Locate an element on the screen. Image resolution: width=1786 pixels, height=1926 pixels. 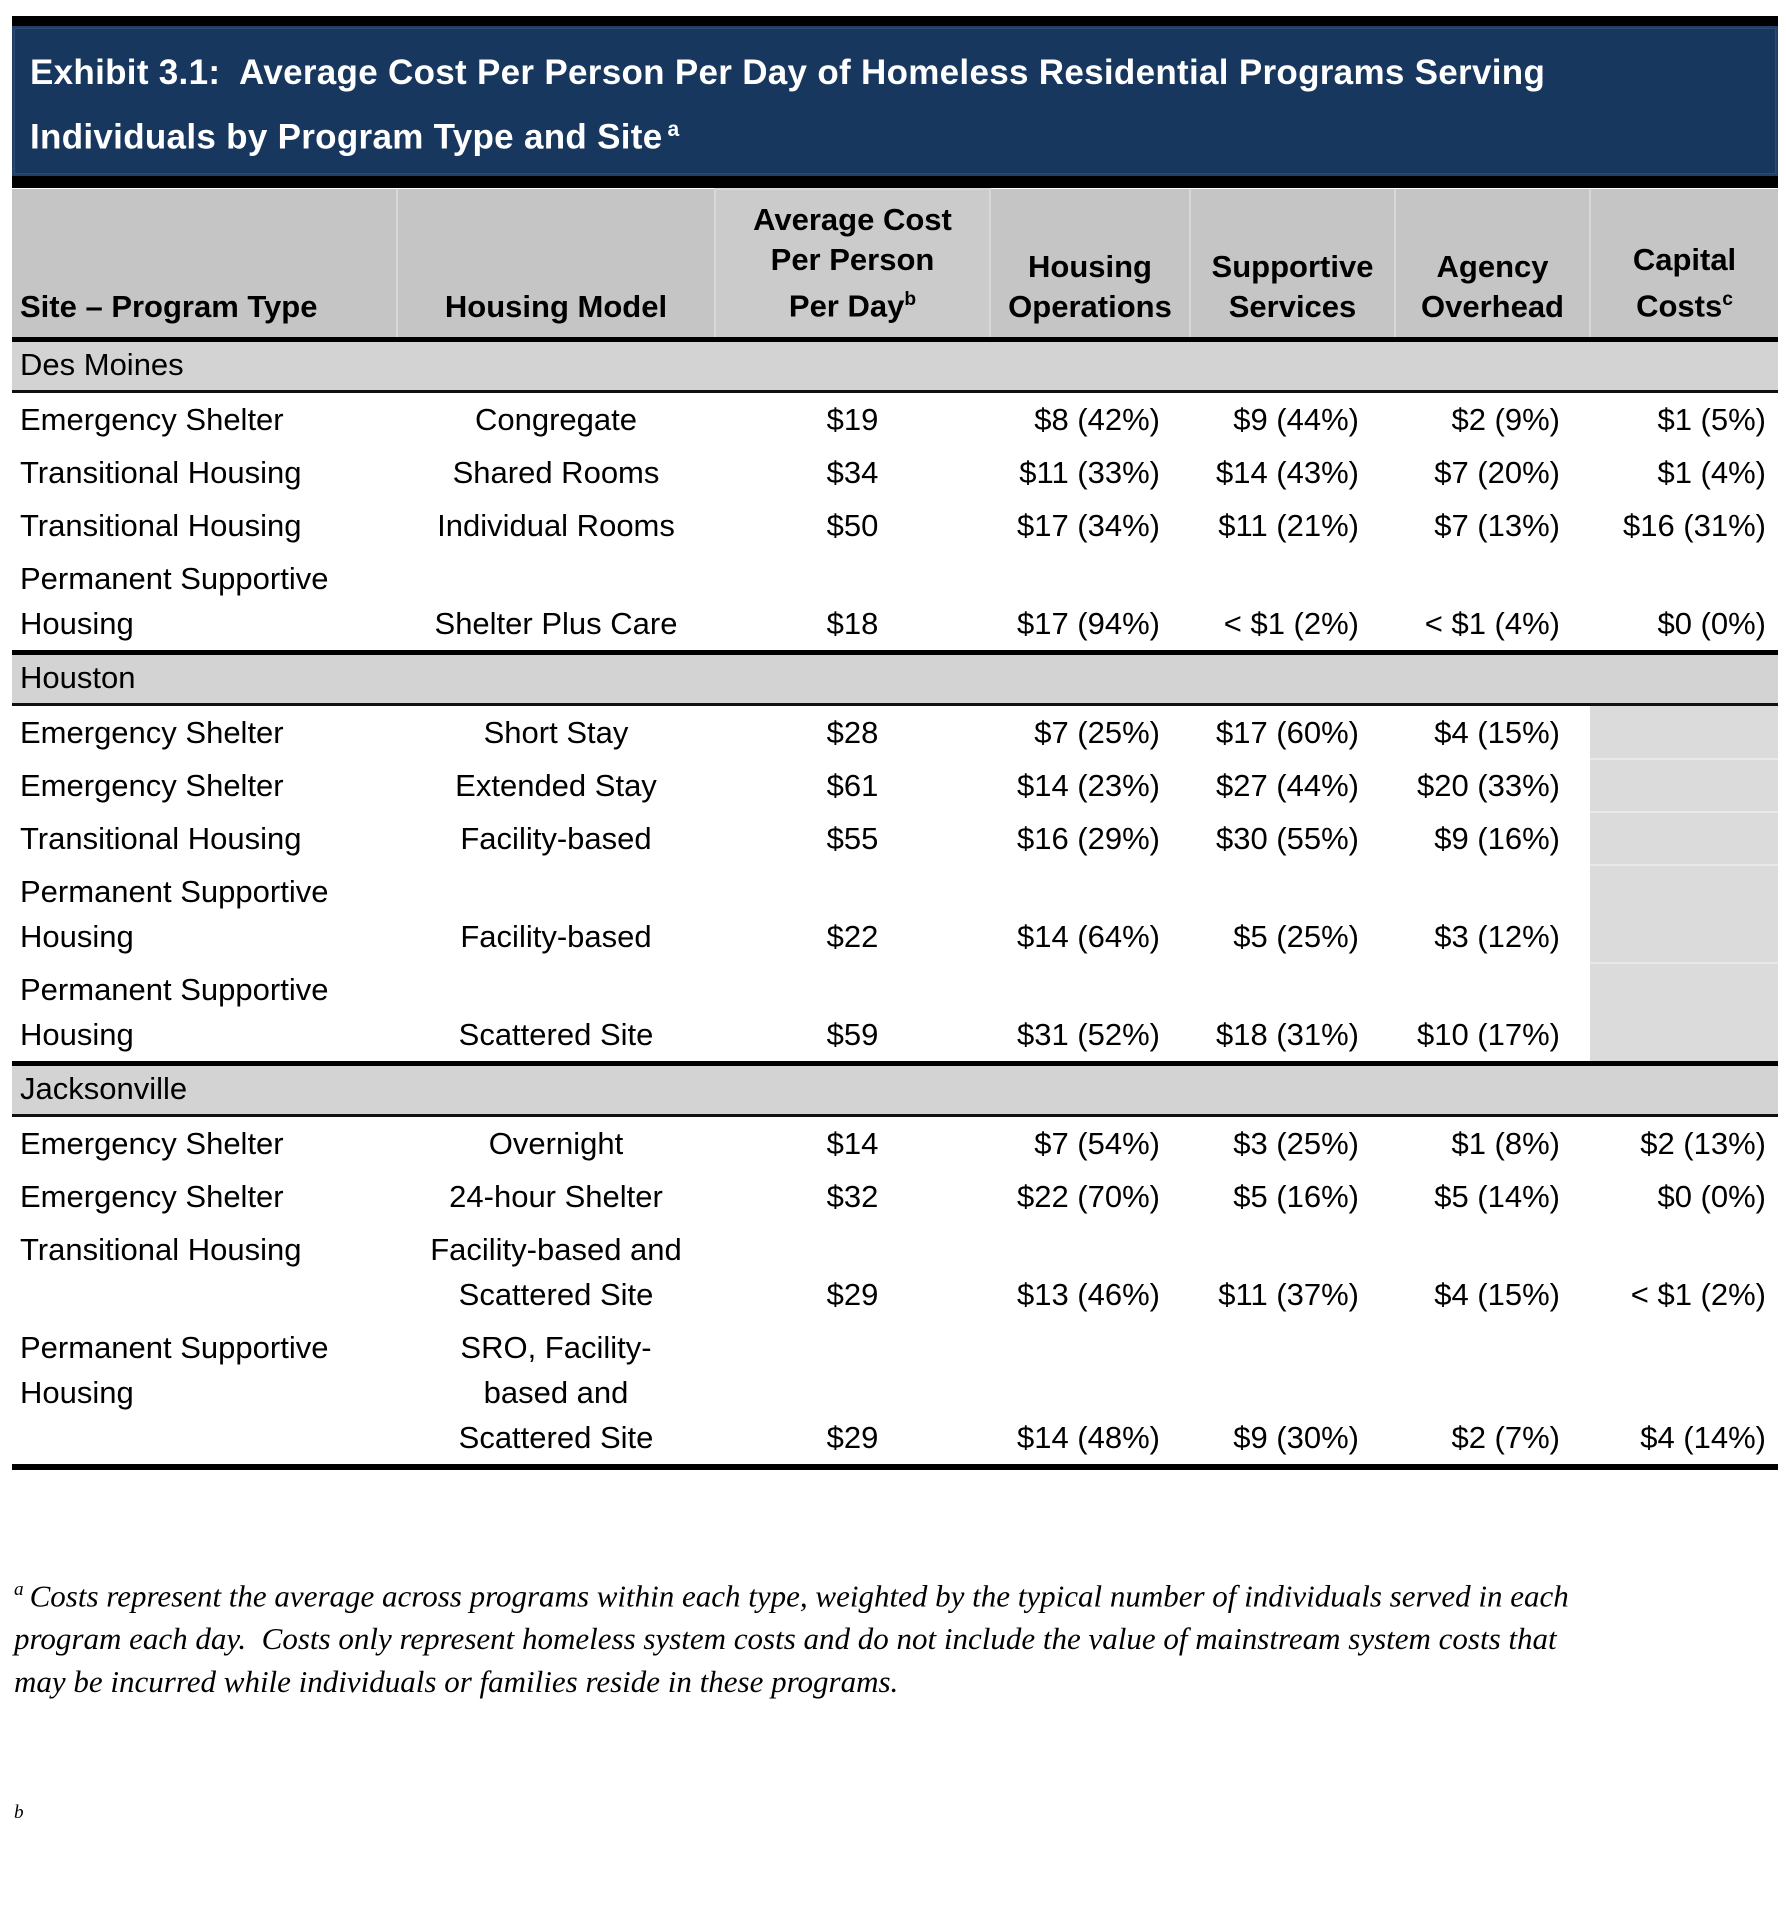
column-header-agency-overhead: Agency Overhead is located at coordinates (1492, 264).